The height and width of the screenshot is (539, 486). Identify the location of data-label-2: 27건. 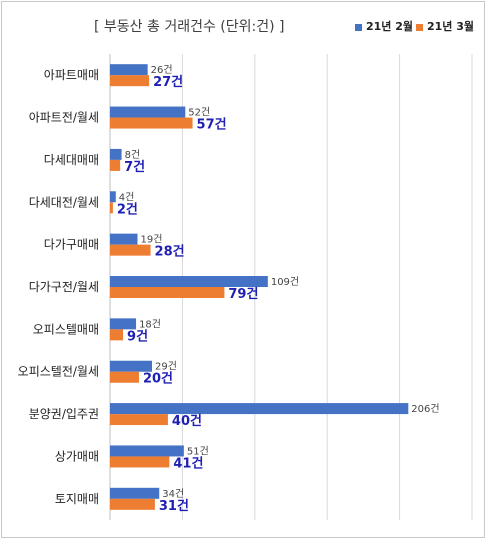
(168, 82).